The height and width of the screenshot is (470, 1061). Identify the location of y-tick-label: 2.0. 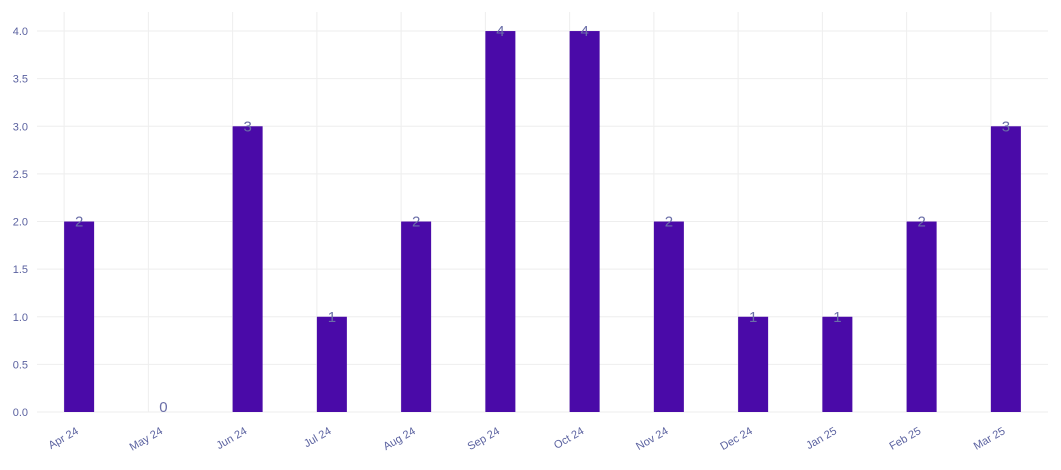
(20, 223).